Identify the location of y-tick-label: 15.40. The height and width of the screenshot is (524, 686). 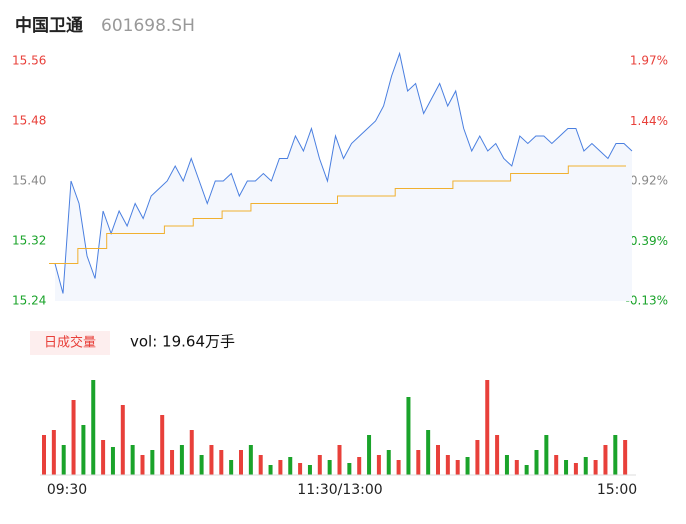
(29, 181).